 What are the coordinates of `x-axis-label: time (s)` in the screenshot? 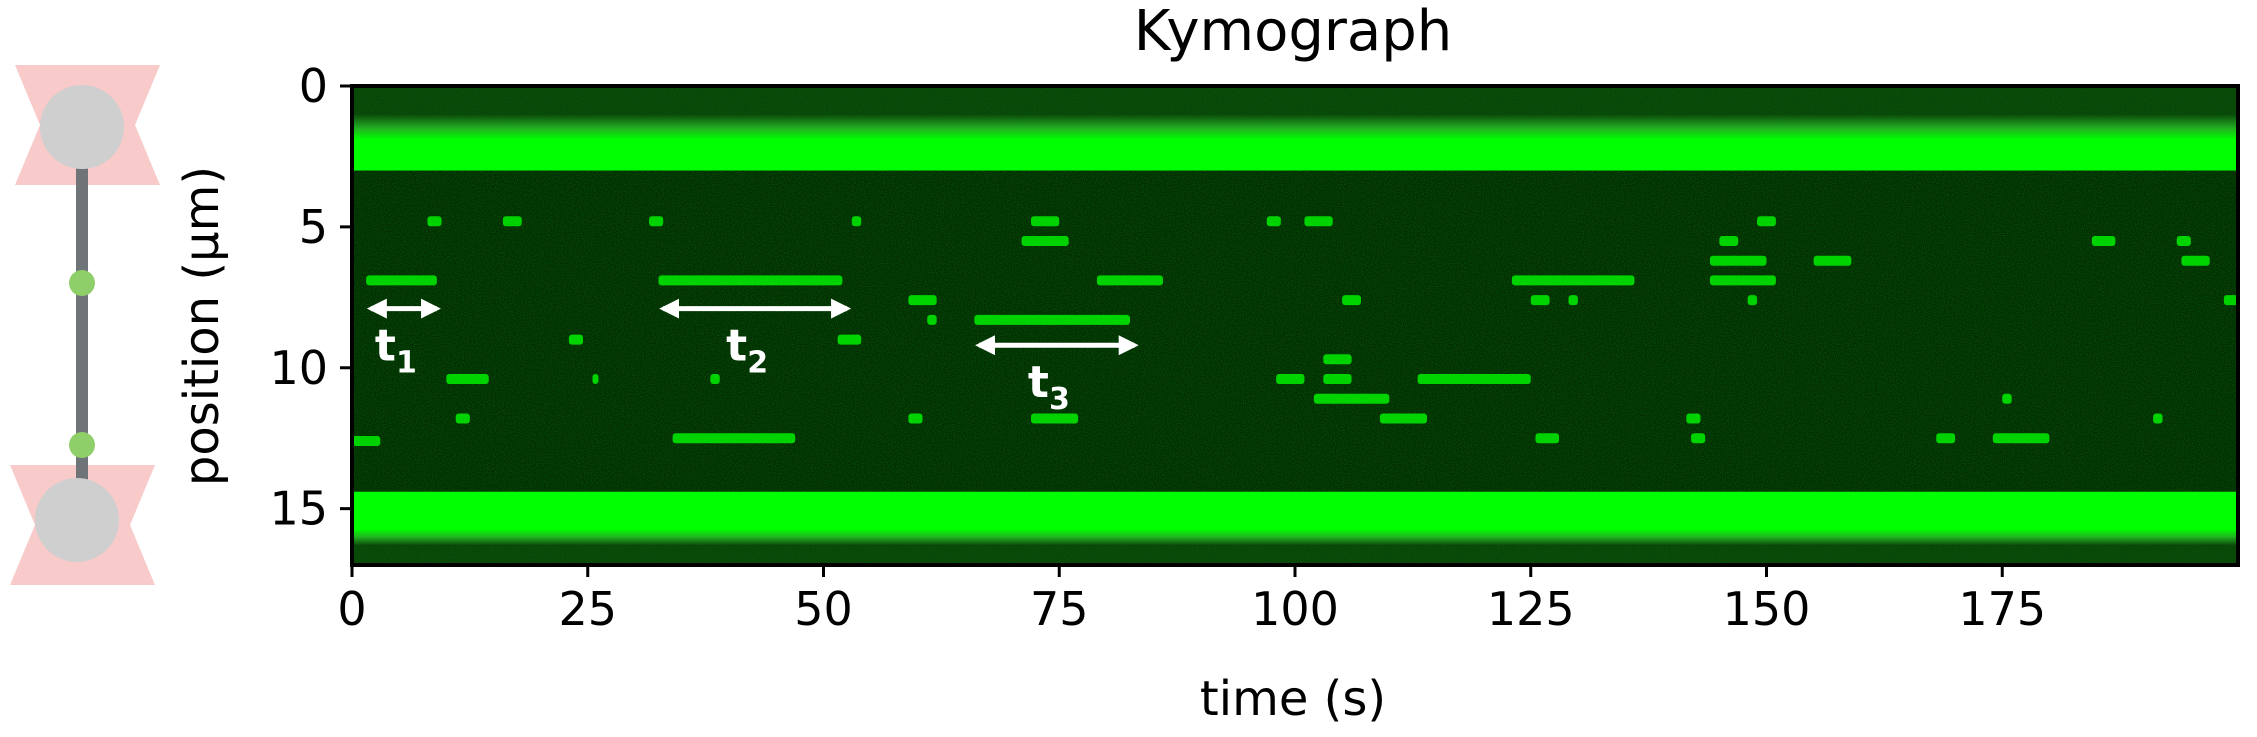 It's located at (1293, 699).